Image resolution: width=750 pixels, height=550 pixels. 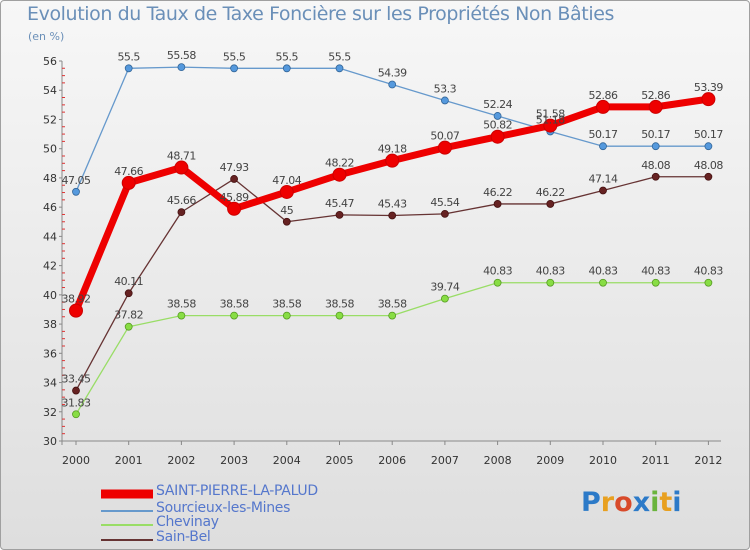 I want to click on data-label-2-5: 38.58, so click(x=339, y=304).